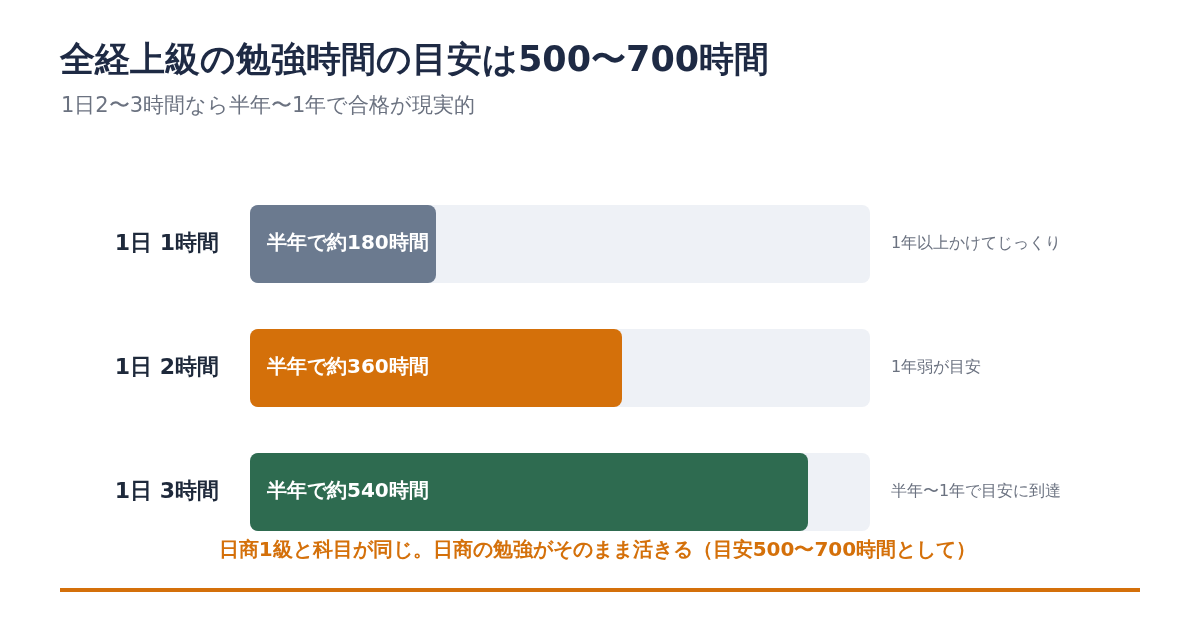 This screenshot has height=630, width=1200. Describe the element at coordinates (347, 490) in the screenshot. I see `data-label: 半年で約540時間` at that location.